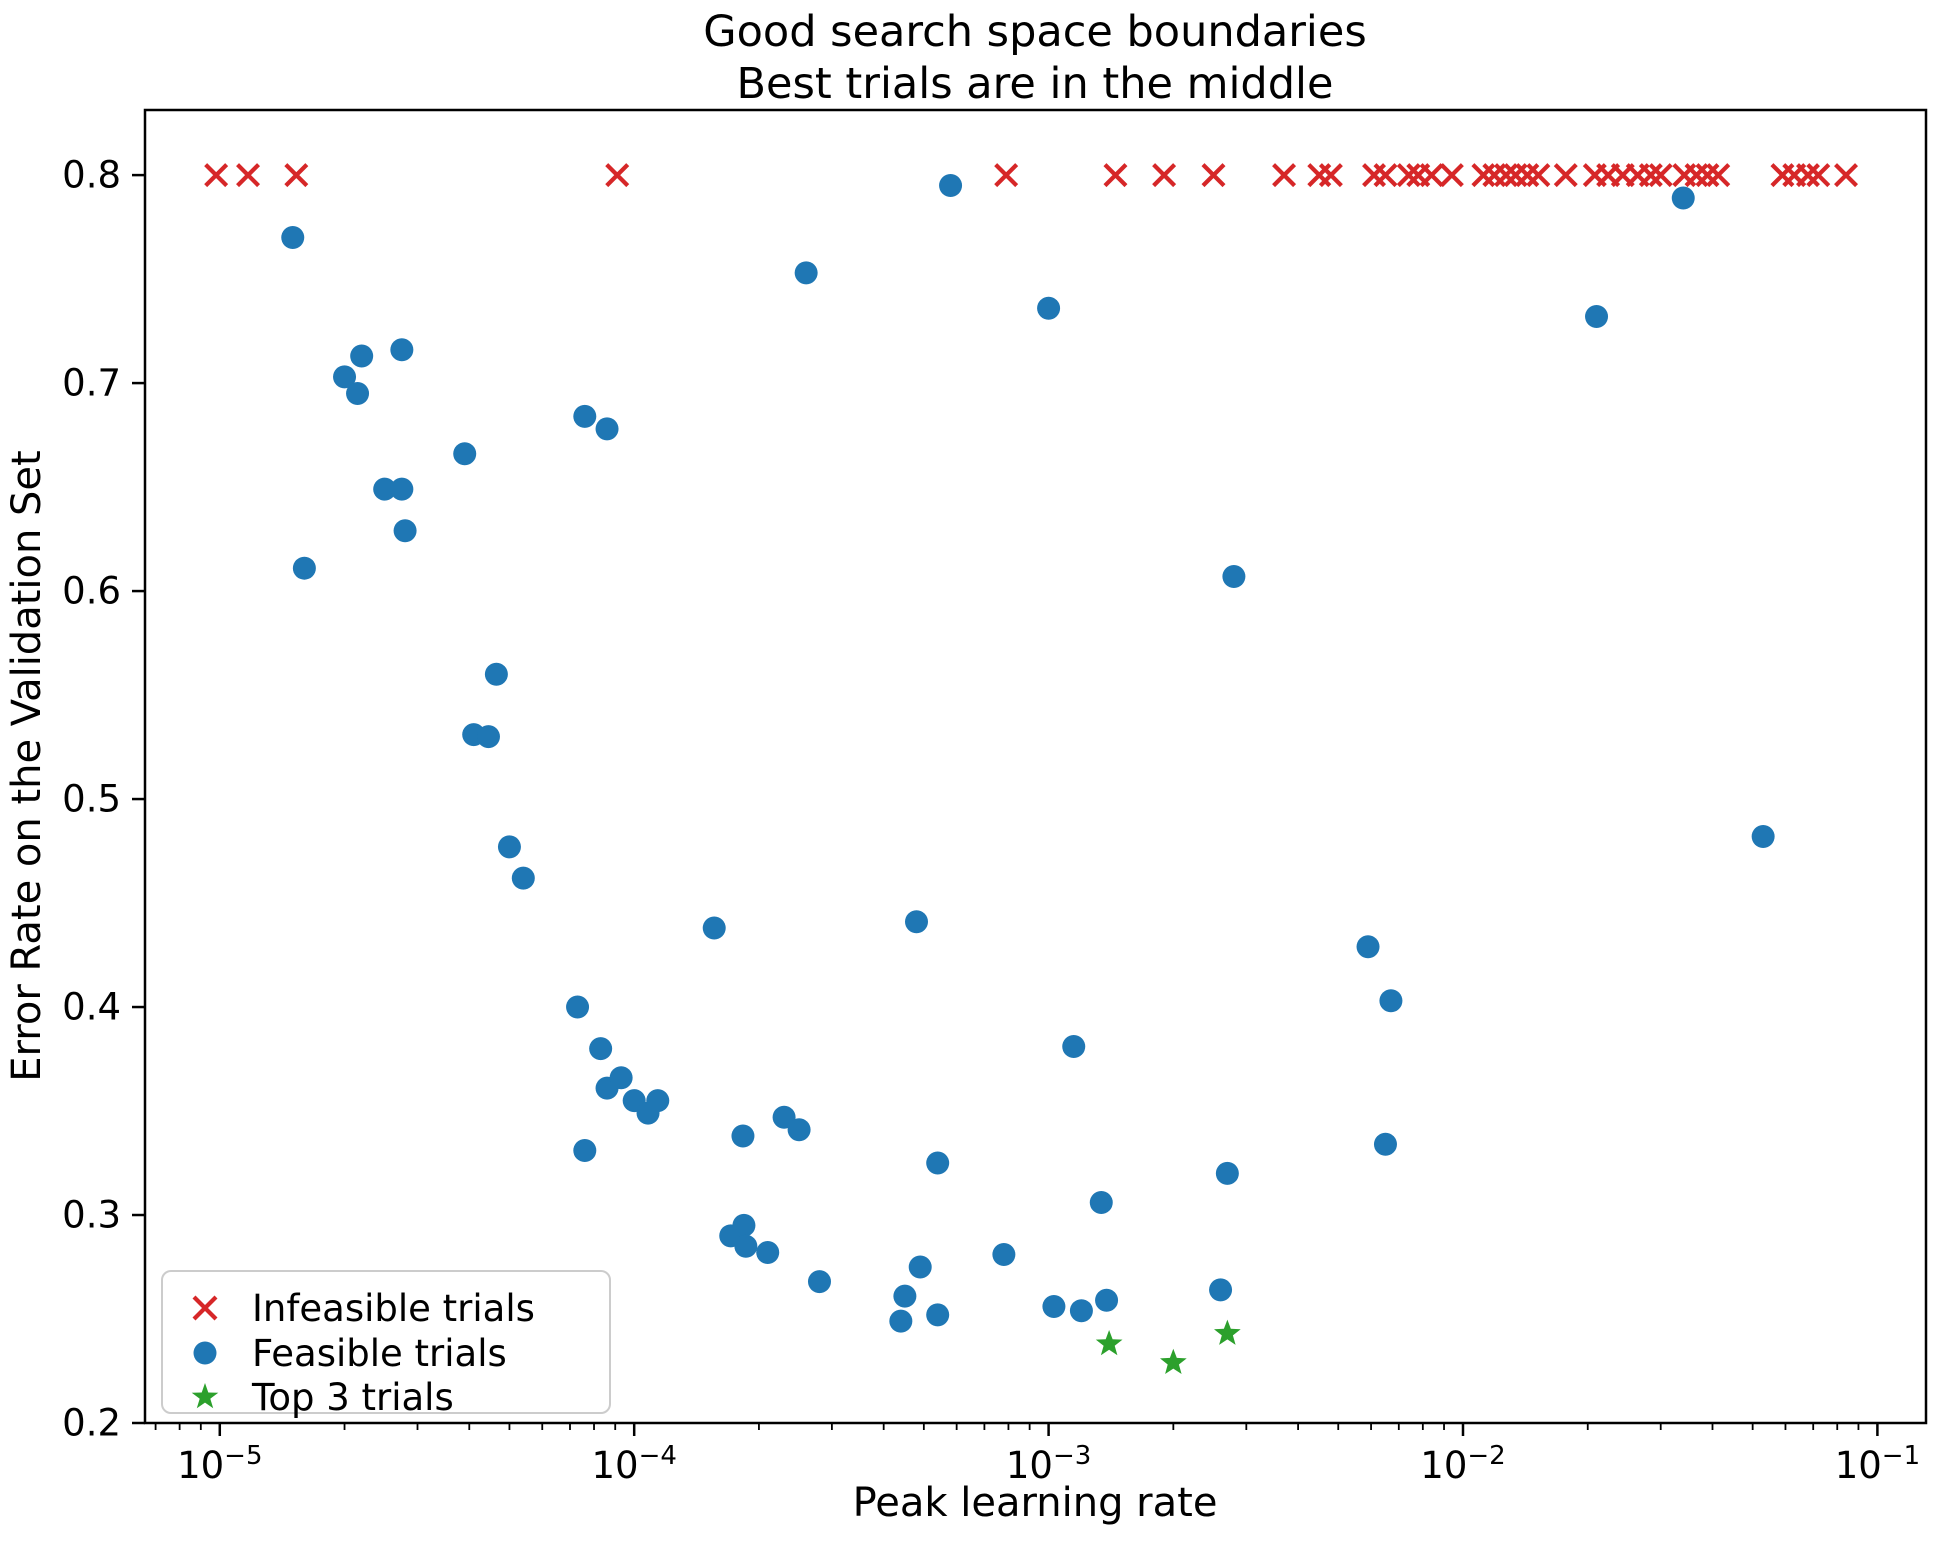  What do you see at coordinates (91, 1423) in the screenshot?
I see `y-tick-label: 0.2` at bounding box center [91, 1423].